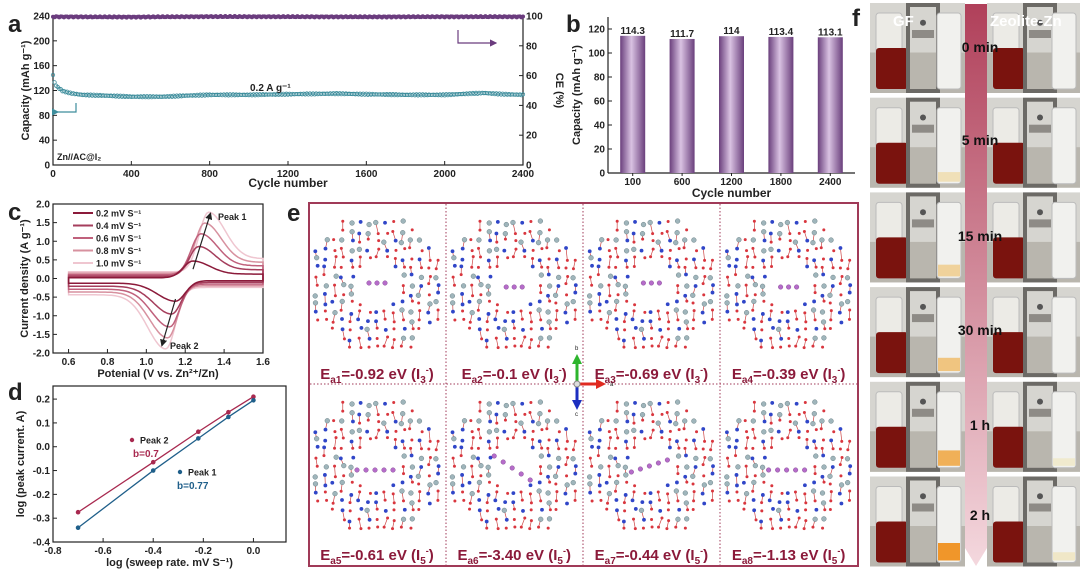  What do you see at coordinates (103, 551) in the screenshot?
I see `x-tick-label: -0.6` at bounding box center [103, 551].